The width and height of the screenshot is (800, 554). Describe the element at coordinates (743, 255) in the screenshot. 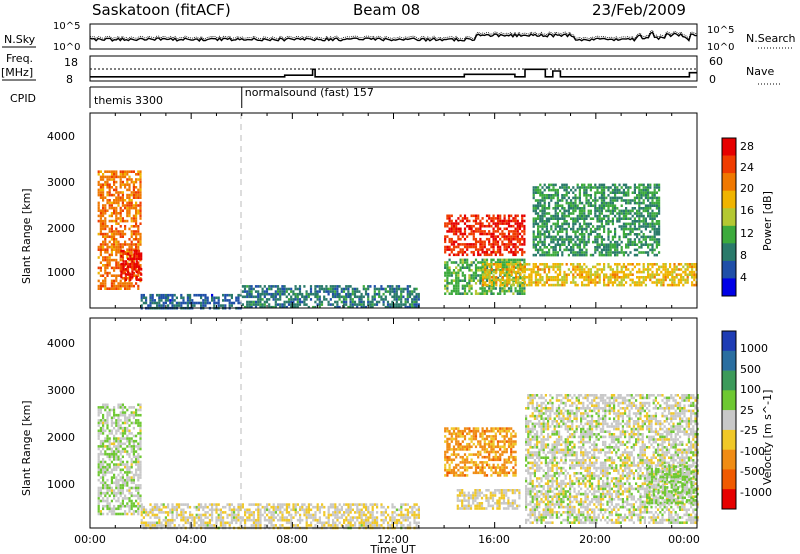

I see `power-cbar-tick-8: 8` at that location.